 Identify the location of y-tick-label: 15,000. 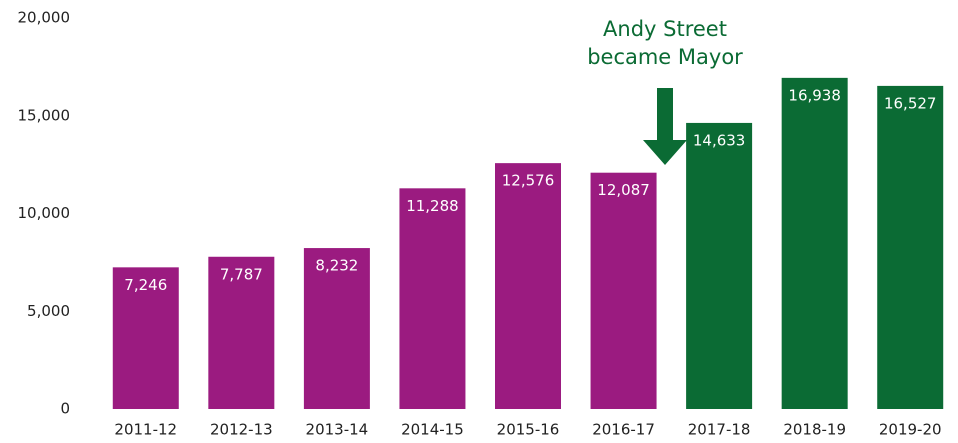
(44, 115).